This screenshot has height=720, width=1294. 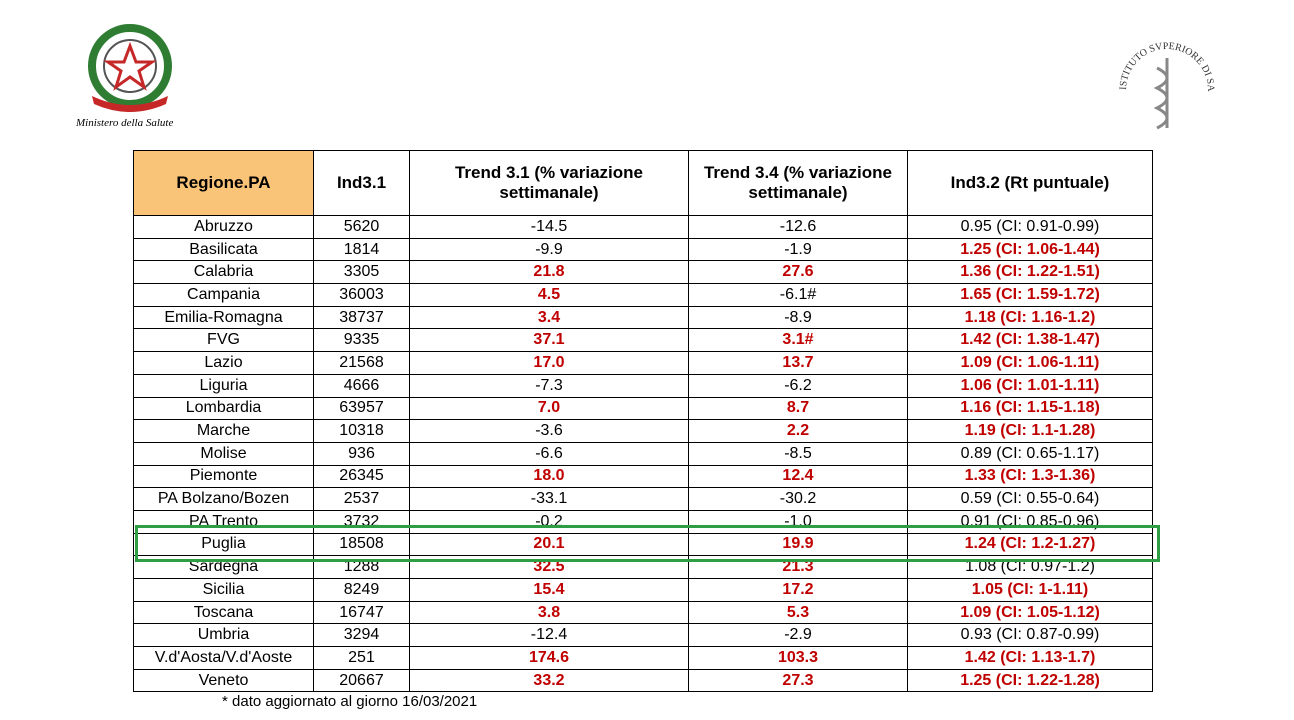 I want to click on table-cell: 13.7, so click(x=798, y=363).